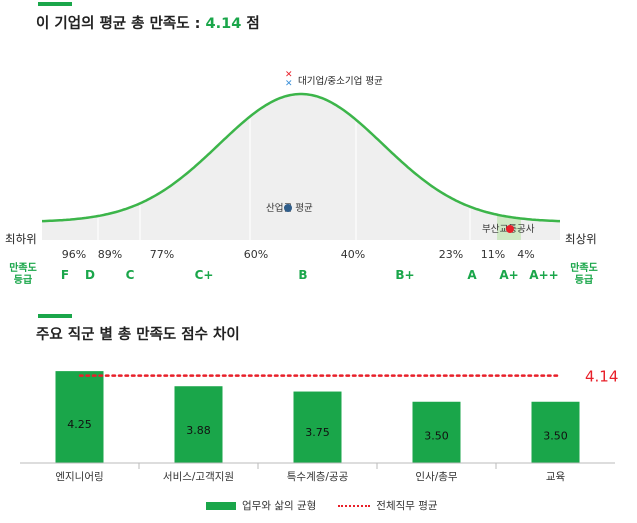 This screenshot has height=523, width=637. Describe the element at coordinates (256, 254) in the screenshot. I see `percentile-label: 60%` at that location.